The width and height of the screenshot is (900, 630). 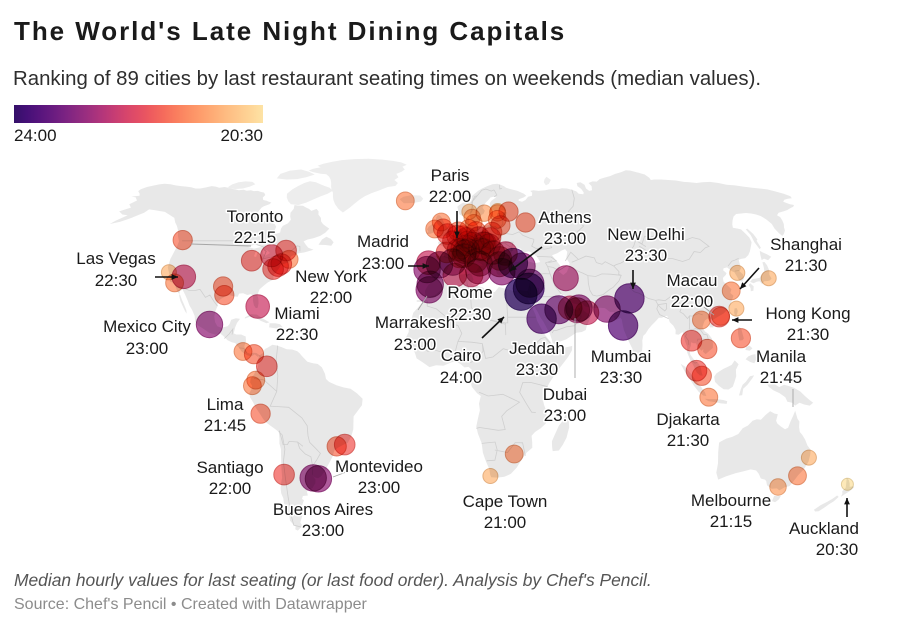 What do you see at coordinates (115, 258) in the screenshot?
I see `svg-text: Las Vegas` at bounding box center [115, 258].